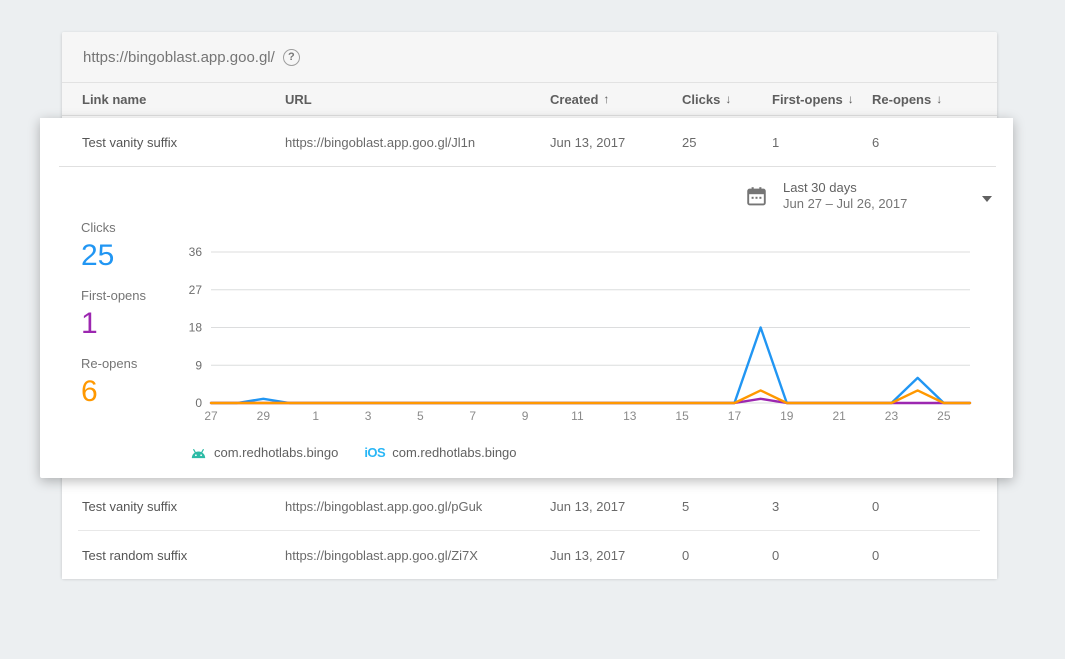 This screenshot has height=659, width=1065. I want to click on y-tick-label: 9, so click(198, 365).